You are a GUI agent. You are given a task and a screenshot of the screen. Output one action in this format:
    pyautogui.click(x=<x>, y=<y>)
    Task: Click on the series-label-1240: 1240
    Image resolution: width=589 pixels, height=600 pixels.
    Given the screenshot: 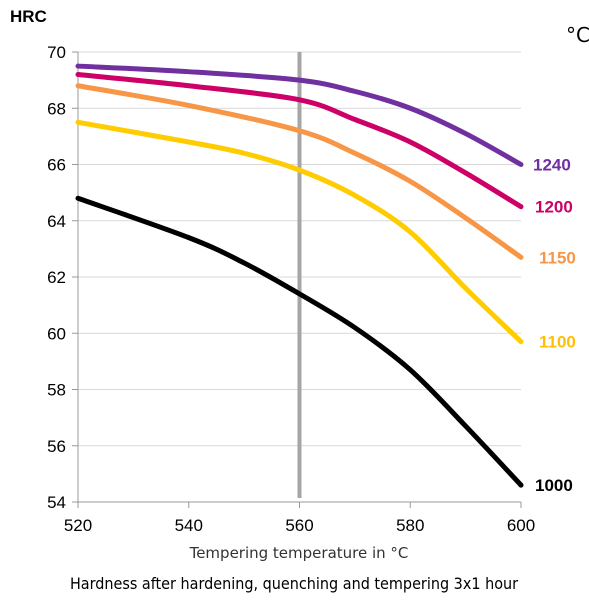 What is the action you would take?
    pyautogui.click(x=552, y=165)
    